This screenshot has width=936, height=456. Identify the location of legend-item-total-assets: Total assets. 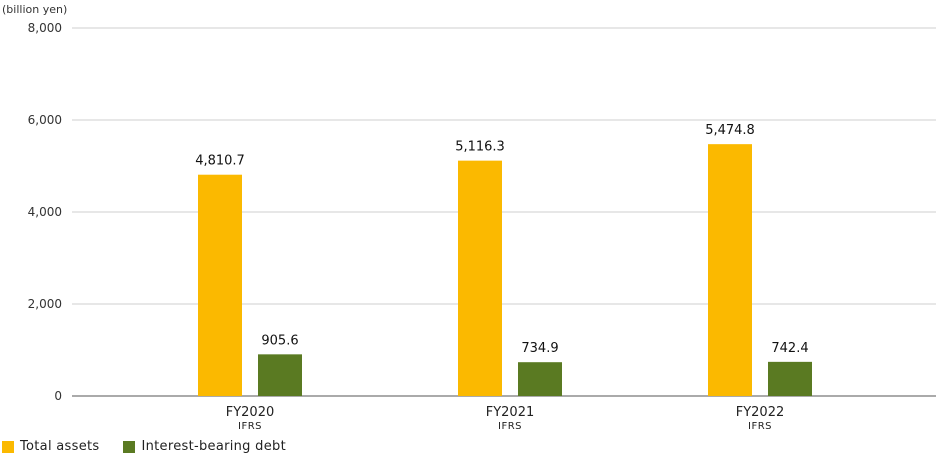
(50, 446).